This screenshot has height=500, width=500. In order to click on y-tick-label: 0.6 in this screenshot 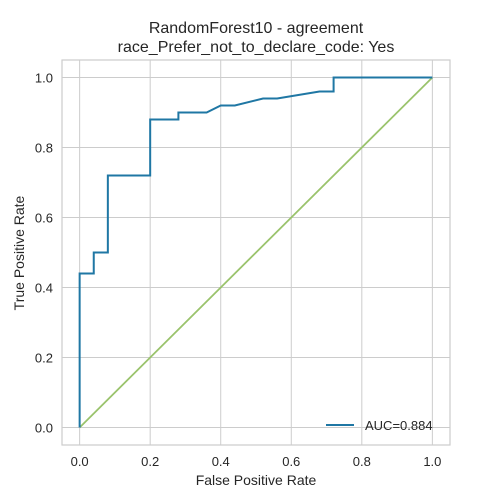, I will do `click(44, 218)`.